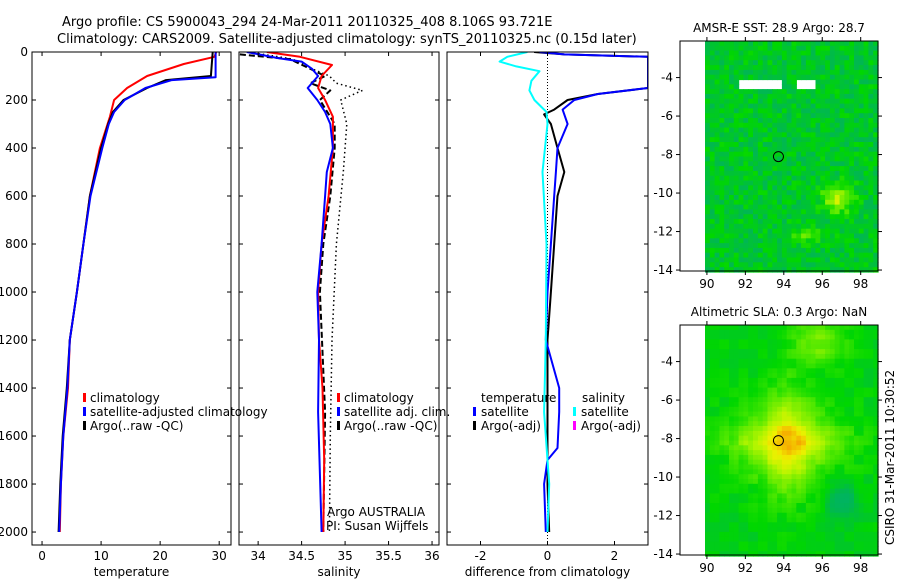 This screenshot has height=584, width=900. Describe the element at coordinates (783, 568) in the screenshot. I see `x-tick-label: 94` at that location.